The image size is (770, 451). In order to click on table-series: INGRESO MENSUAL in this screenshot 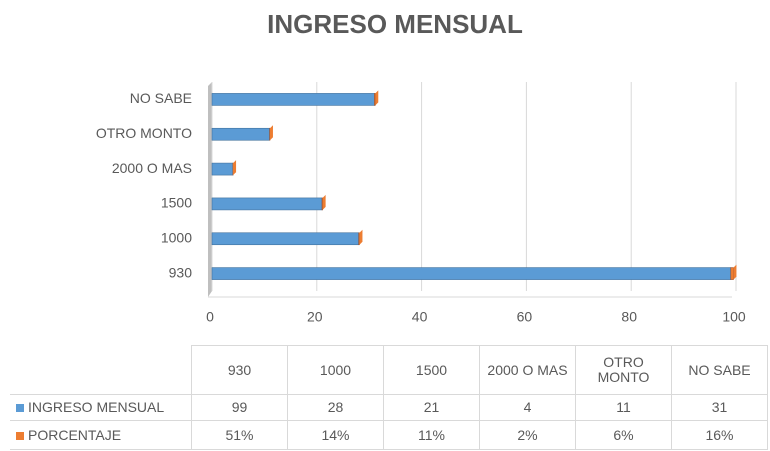, I will do `click(101, 407)`.